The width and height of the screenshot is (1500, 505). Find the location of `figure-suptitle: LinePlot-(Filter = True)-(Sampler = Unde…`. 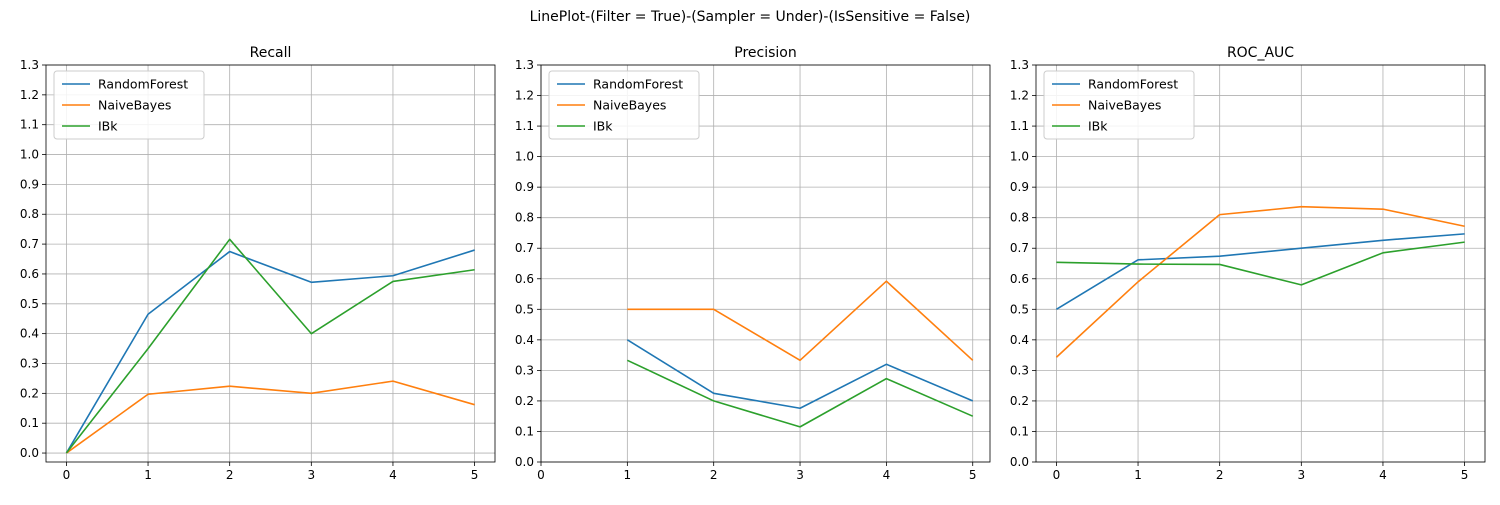

figure-suptitle: LinePlot-(Filter = True)-(Sampler = Unde… is located at coordinates (750, 17).